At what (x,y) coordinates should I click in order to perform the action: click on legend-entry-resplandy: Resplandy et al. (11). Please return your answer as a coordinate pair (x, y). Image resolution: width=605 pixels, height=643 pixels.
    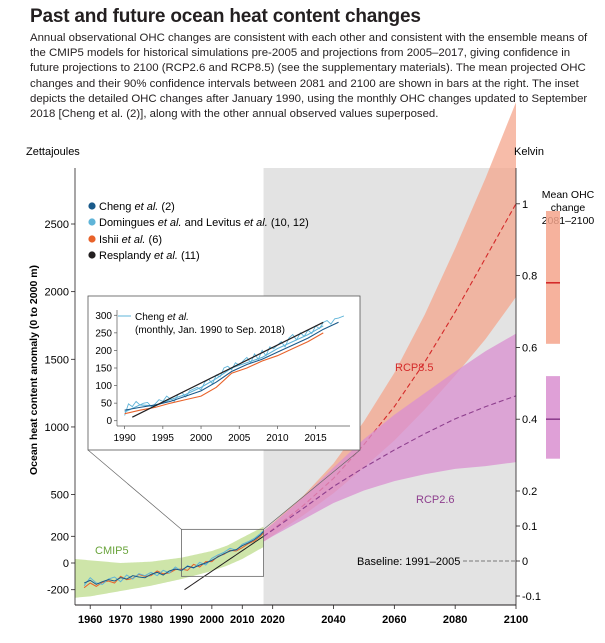
    Looking at the image, I should click on (149, 256).